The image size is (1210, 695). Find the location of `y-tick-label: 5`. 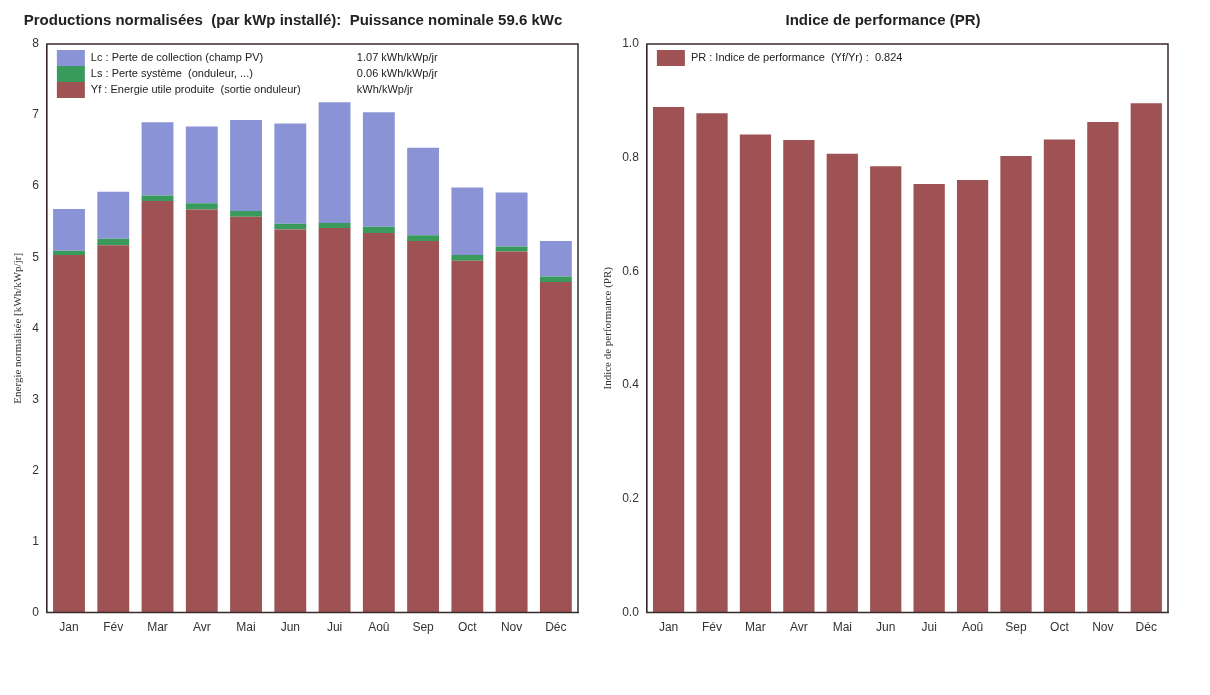

y-tick-label: 5 is located at coordinates (36, 256).